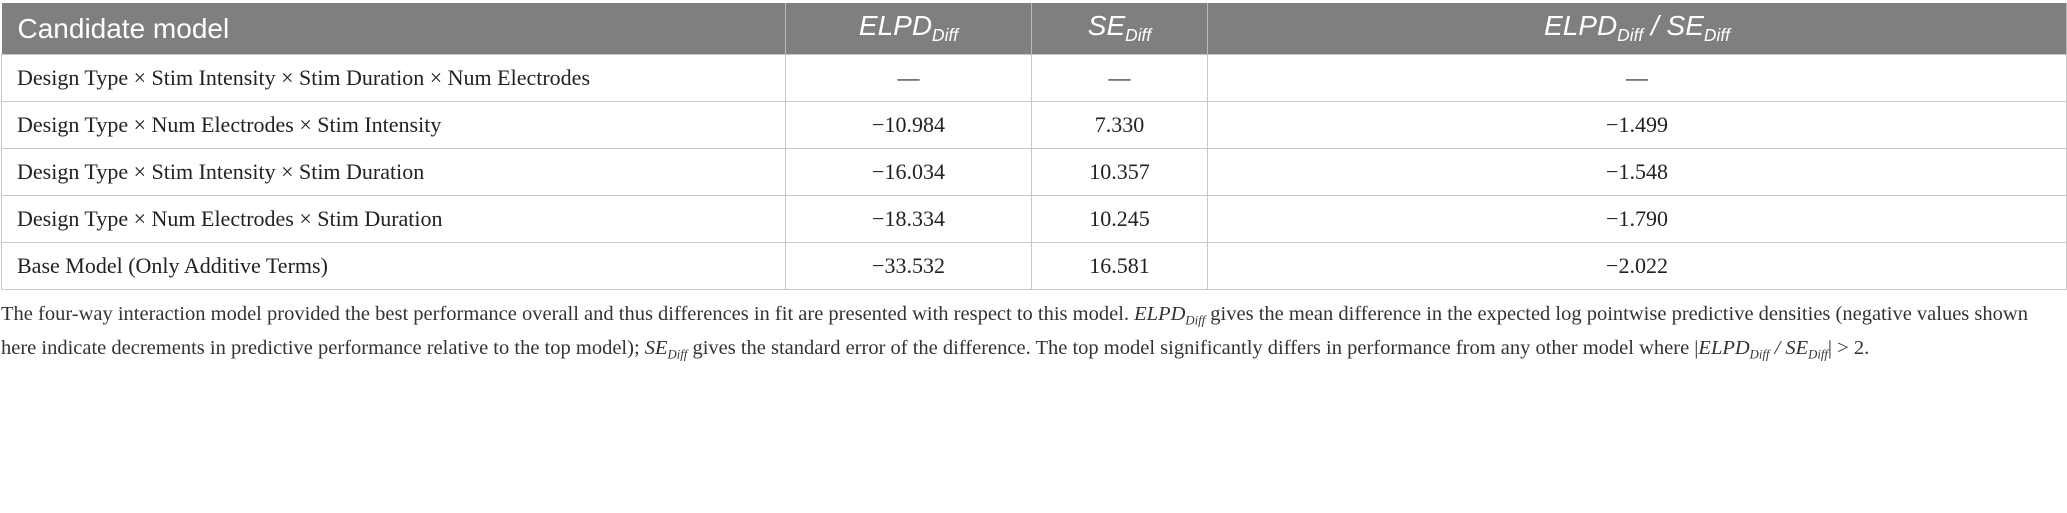 This screenshot has height=513, width=2067. What do you see at coordinates (908, 266) in the screenshot?
I see `table-cell: −33.532` at bounding box center [908, 266].